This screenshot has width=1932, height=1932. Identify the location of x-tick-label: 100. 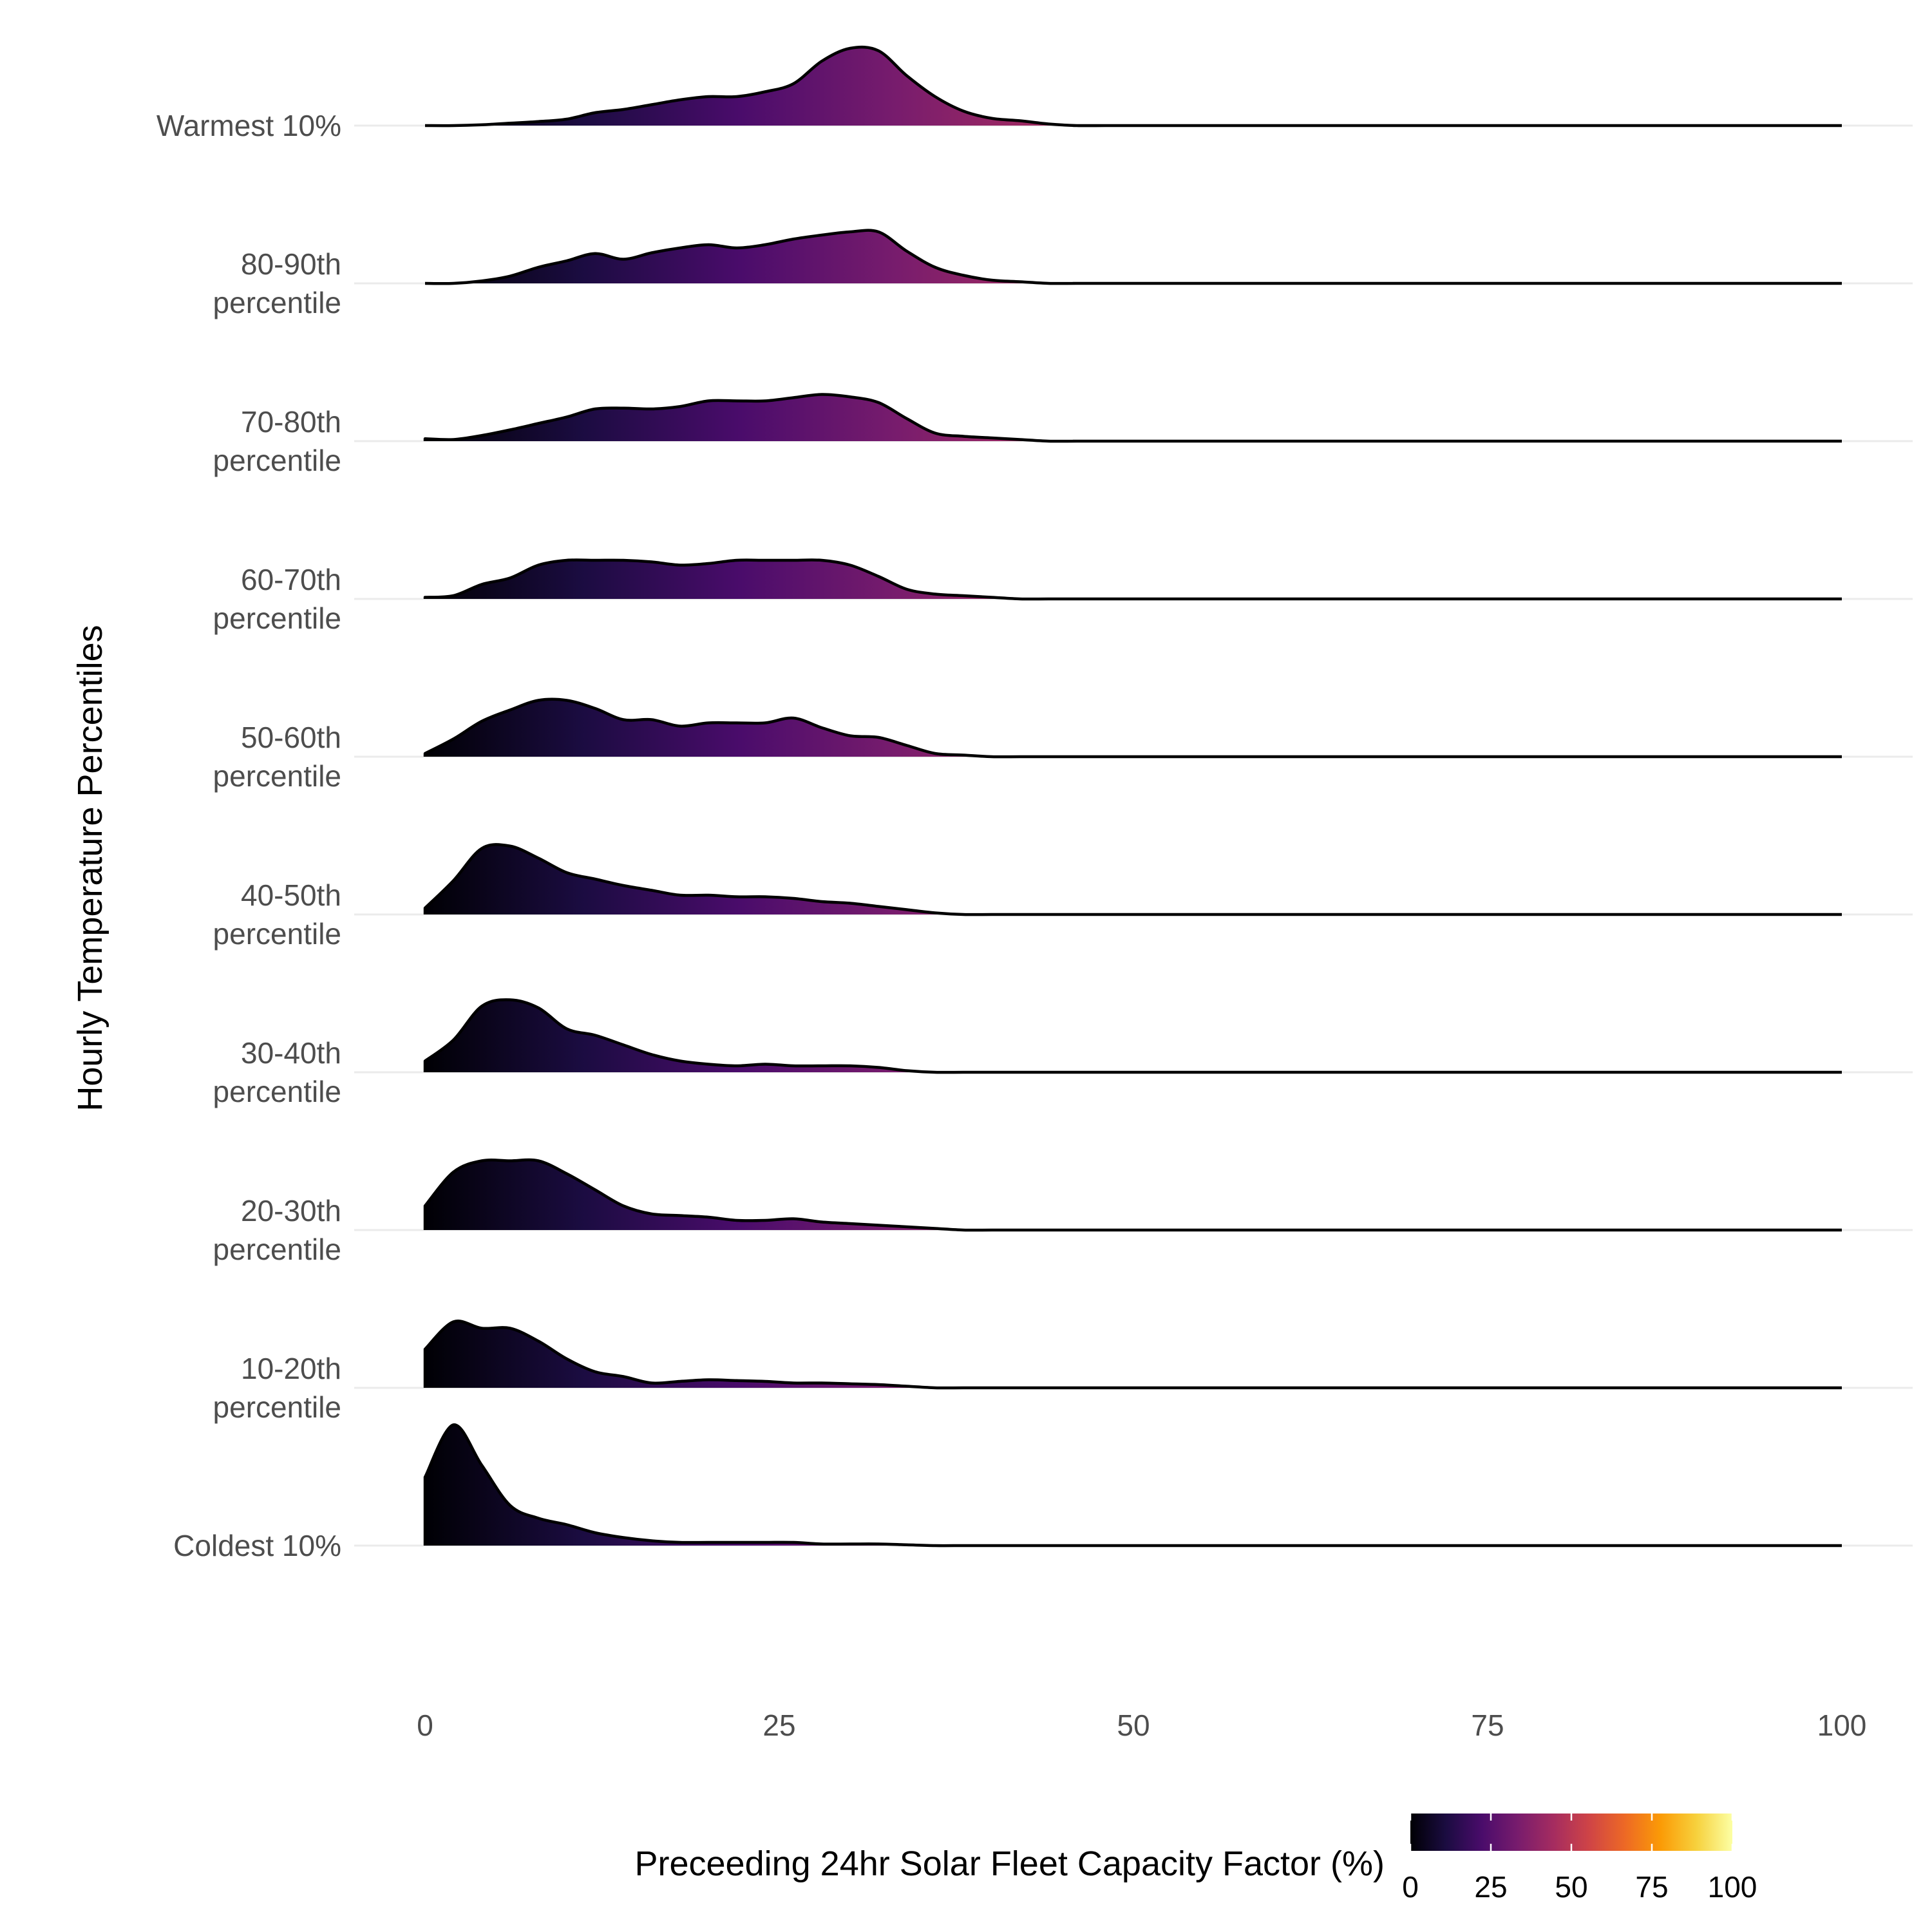
(1842, 1725).